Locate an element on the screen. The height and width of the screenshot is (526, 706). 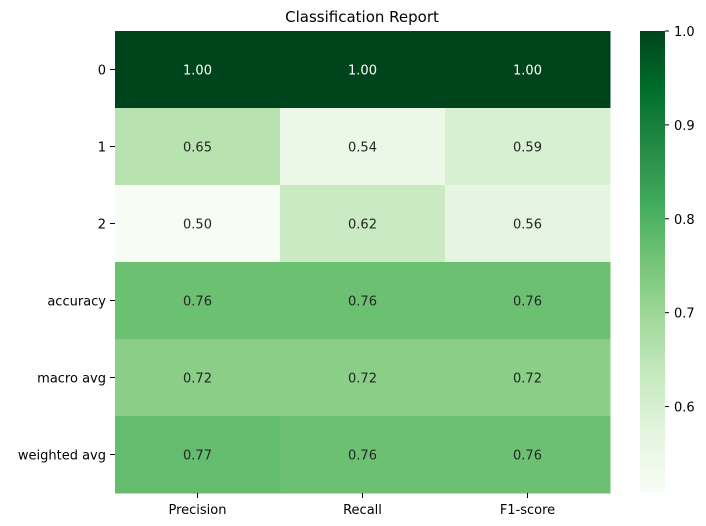
column-label: Recall is located at coordinates (362, 510).